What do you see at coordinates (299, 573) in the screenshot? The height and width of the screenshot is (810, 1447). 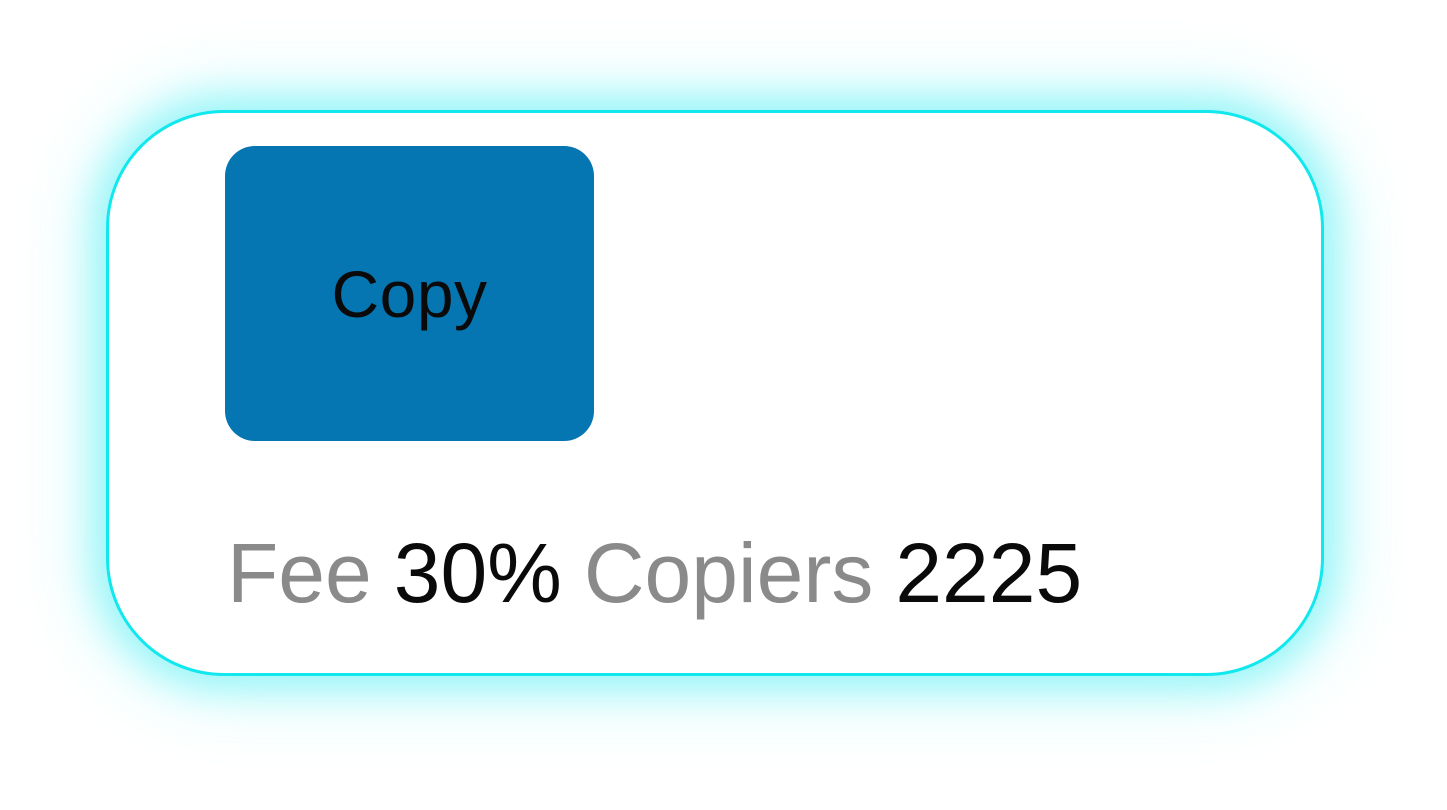 I see `fee-label: Fee` at bounding box center [299, 573].